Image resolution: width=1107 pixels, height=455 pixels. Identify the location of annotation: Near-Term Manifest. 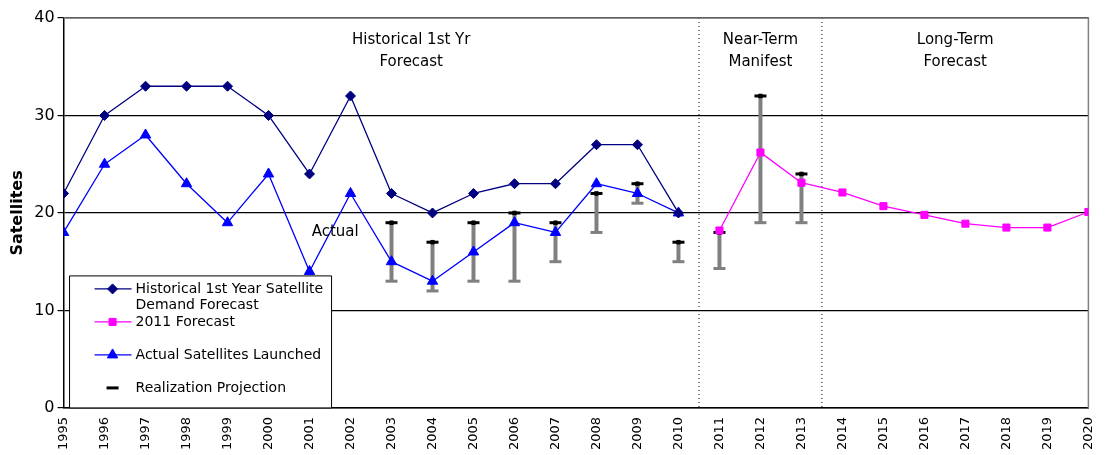
(760, 49).